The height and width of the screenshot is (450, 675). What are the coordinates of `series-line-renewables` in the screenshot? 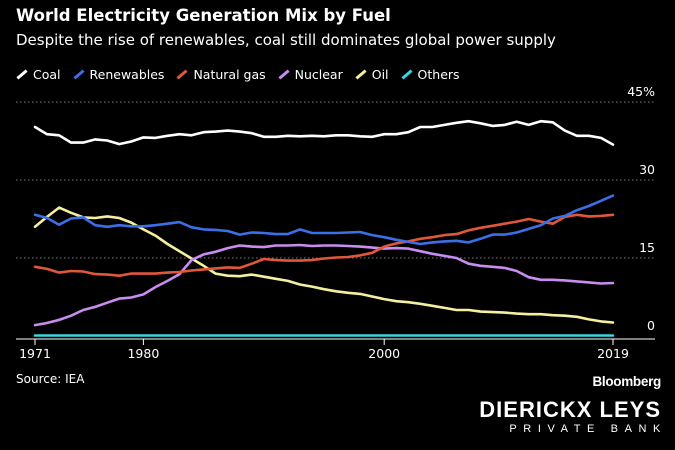 It's located at (324, 220).